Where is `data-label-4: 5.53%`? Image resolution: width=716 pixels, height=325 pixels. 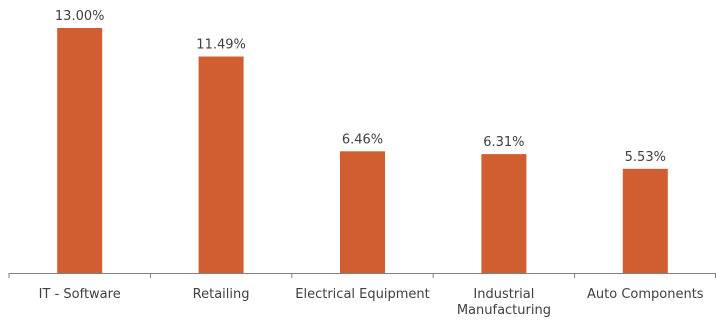 data-label-4: 5.53% is located at coordinates (645, 157).